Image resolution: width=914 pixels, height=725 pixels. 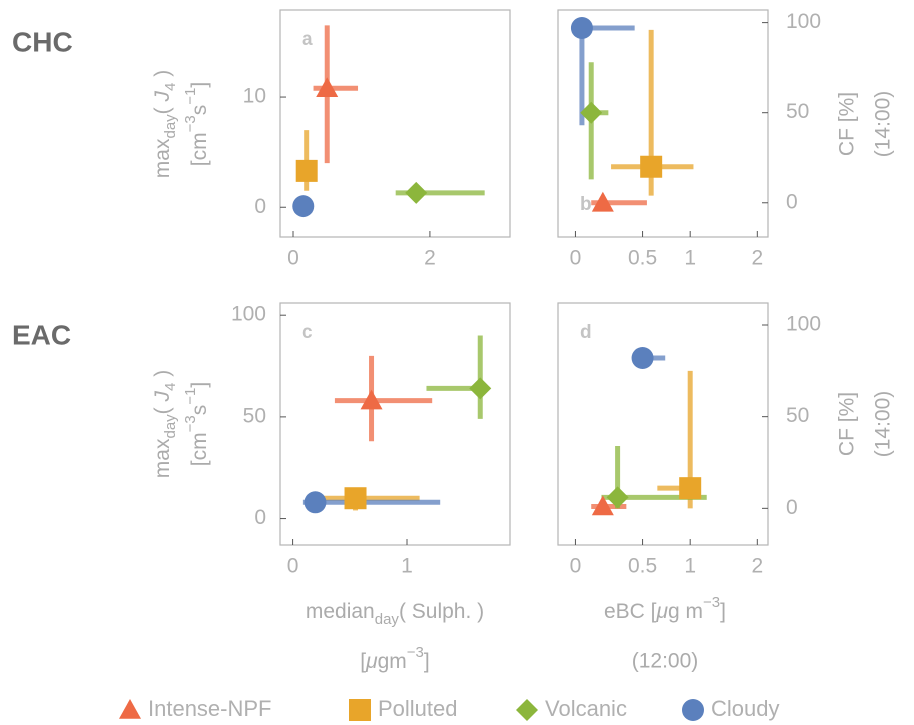 What do you see at coordinates (363, 661) in the screenshot?
I see `t: [` at bounding box center [363, 661].